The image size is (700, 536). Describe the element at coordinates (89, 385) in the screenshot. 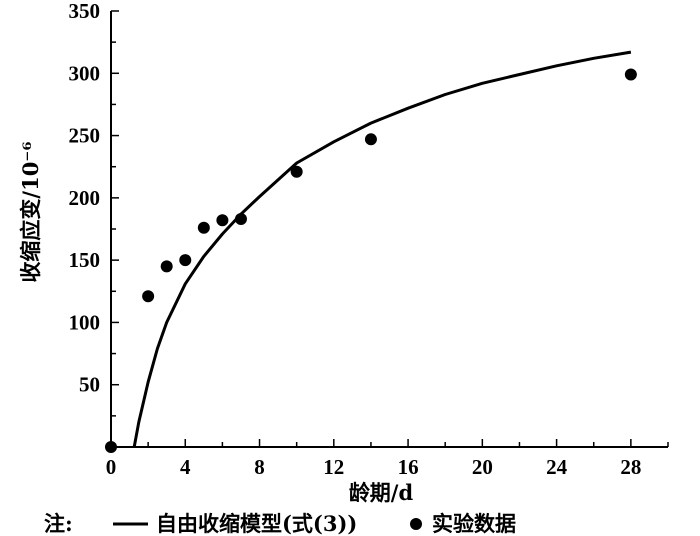

I see `y-tick-label: 50` at that location.